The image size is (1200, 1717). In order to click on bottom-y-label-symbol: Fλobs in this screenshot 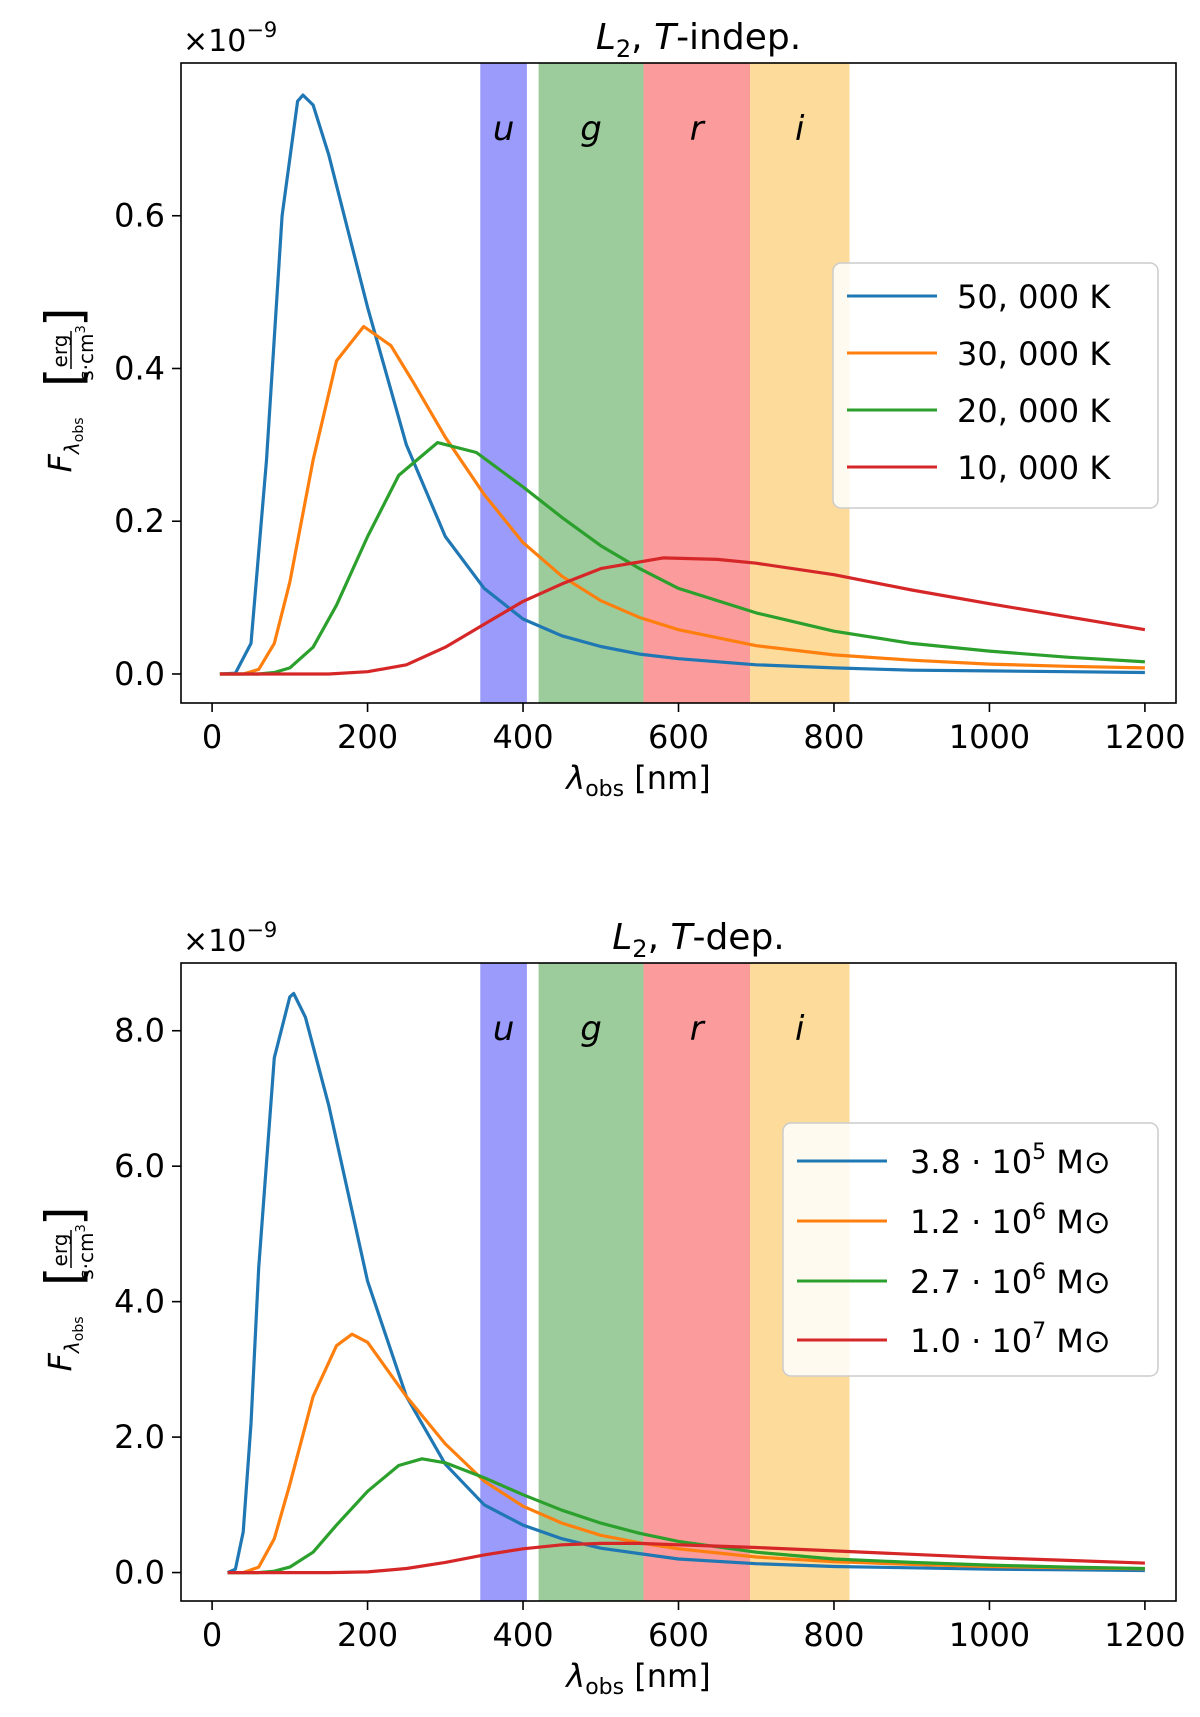, I will do `click(64, 1344)`.